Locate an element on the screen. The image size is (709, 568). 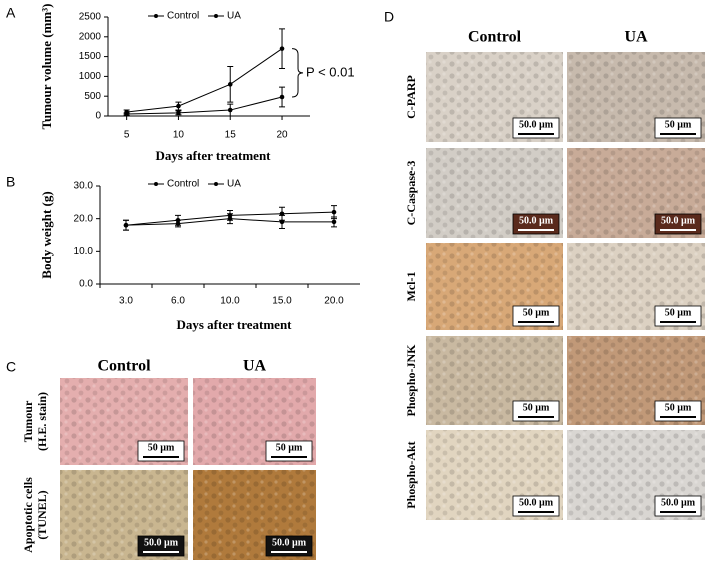
y-axis-title: Tumour volume (mm³) is located at coordinates (46, 67).